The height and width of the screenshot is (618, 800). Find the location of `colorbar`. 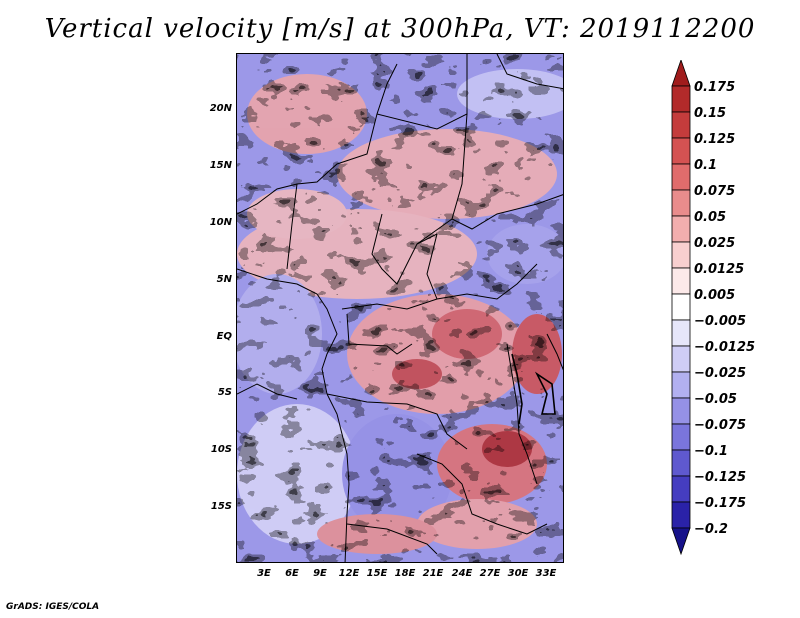

colorbar is located at coordinates (681, 308).